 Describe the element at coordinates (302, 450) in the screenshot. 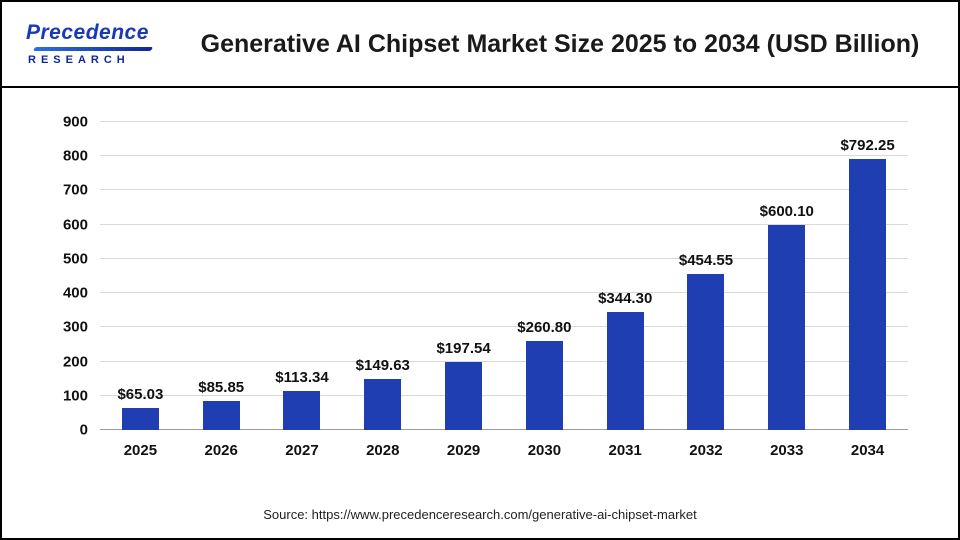

I see `x-axis-label: 2027` at that location.